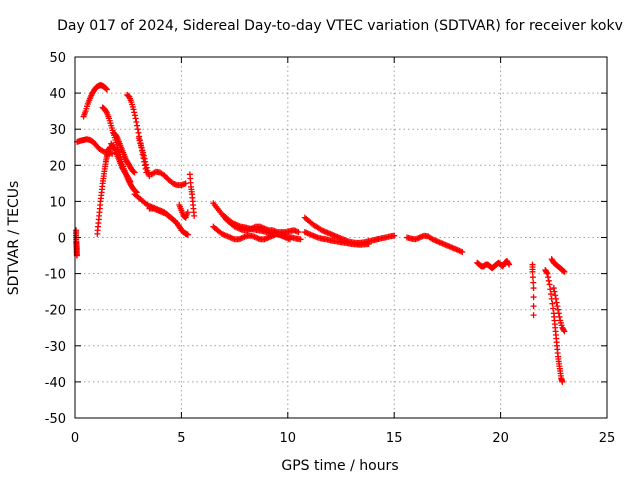  I want to click on x-tick-label: 20, so click(500, 438).